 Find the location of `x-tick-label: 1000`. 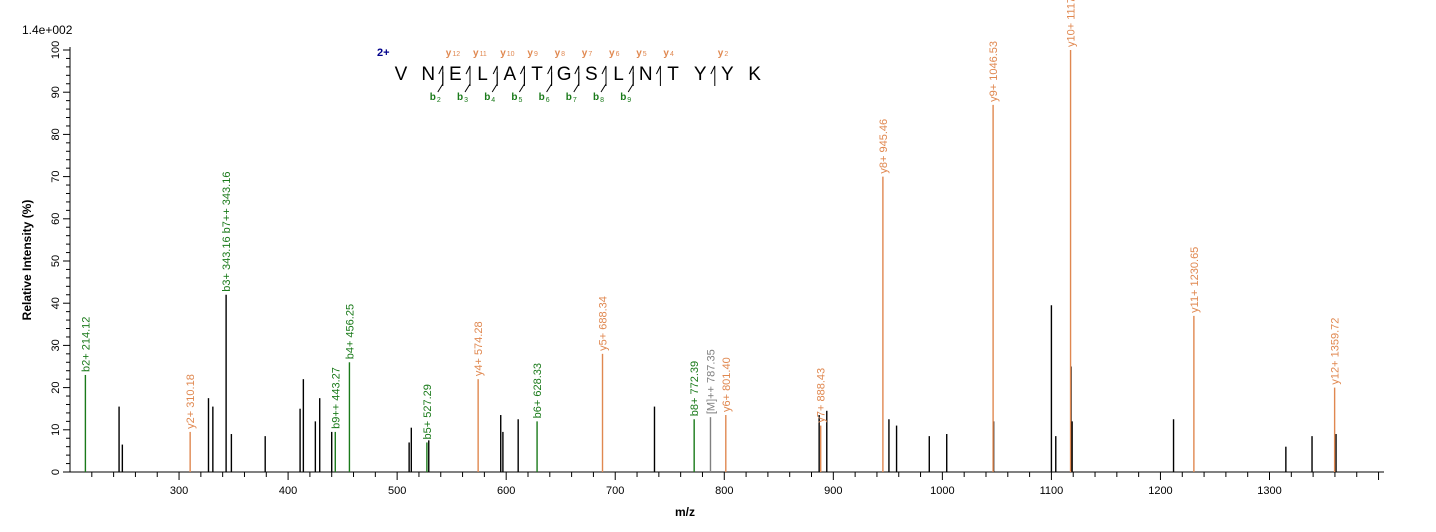

x-tick-label: 1000 is located at coordinates (942, 491).